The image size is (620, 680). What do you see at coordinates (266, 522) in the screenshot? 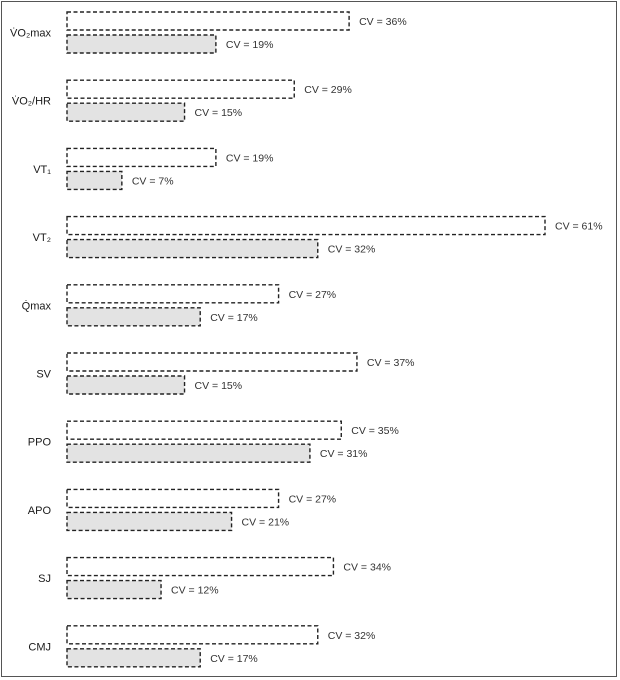
I see `data-label: CV = 21%` at bounding box center [266, 522].